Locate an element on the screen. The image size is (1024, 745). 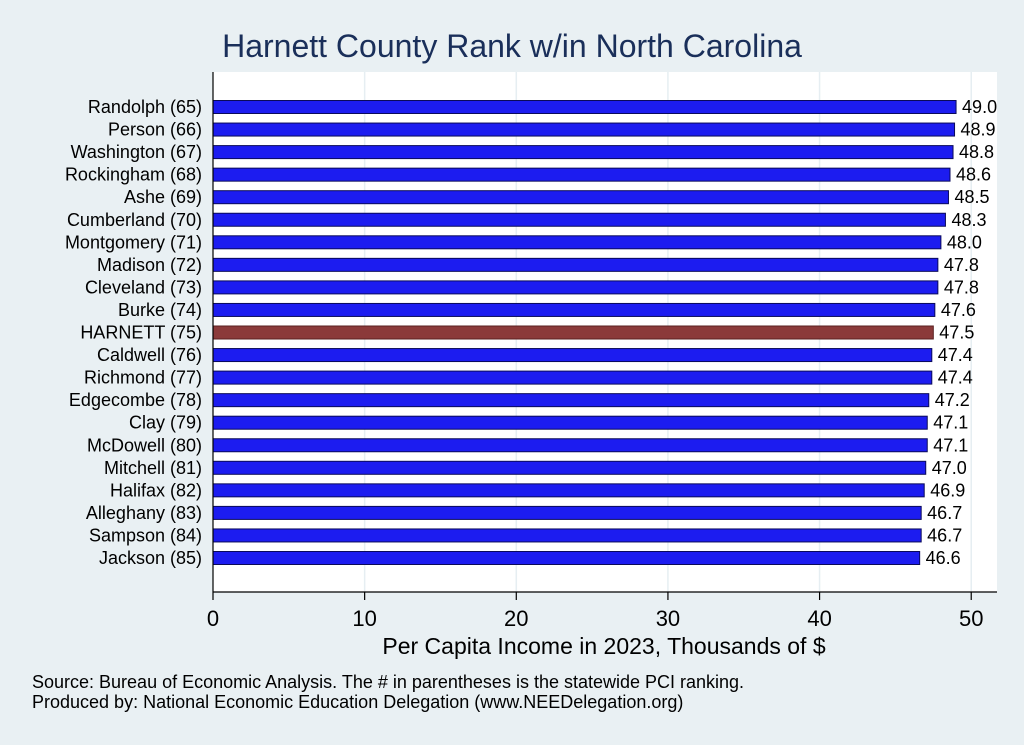
category-label: Edgecombe (78) is located at coordinates (135, 400).